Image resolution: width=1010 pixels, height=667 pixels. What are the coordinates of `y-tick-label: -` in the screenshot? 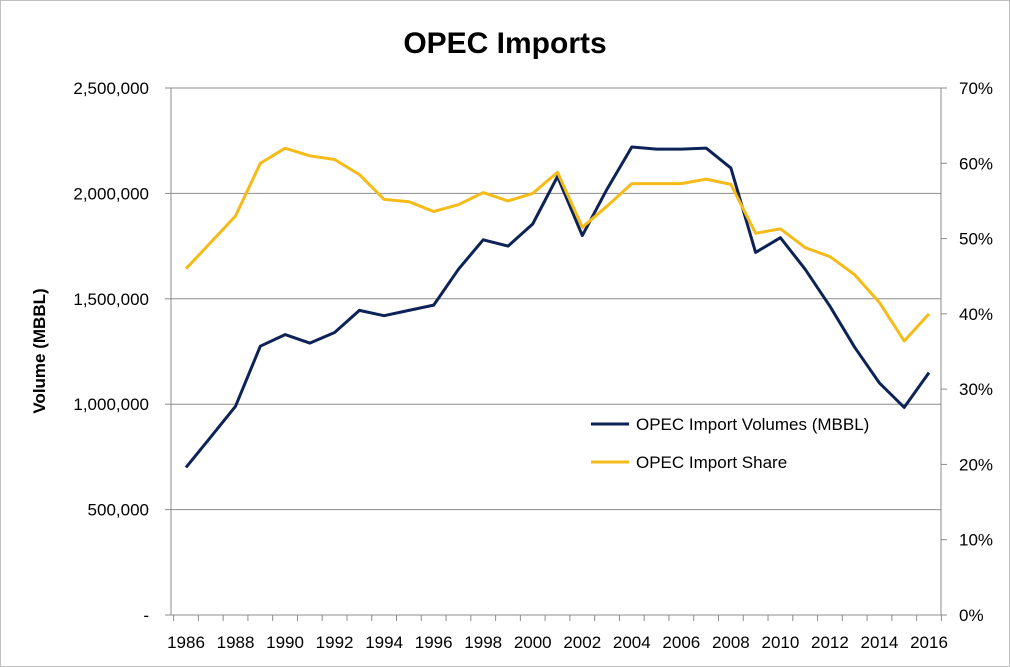 It's located at (146, 615).